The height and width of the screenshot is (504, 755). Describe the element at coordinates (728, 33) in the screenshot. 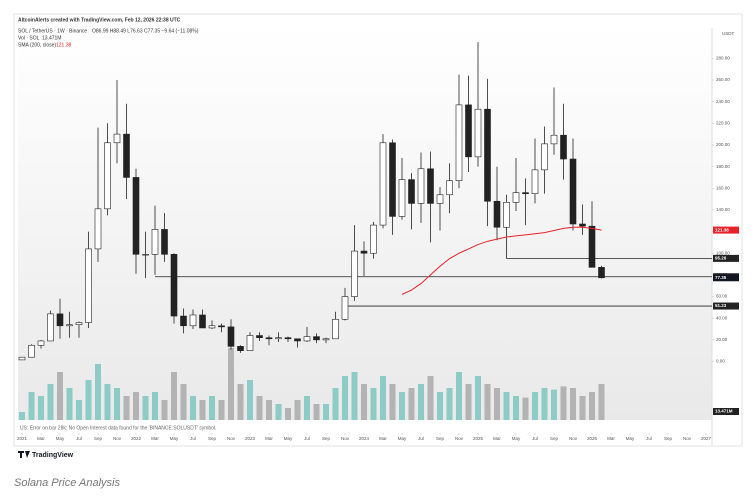

I see `unit: USDT` at that location.